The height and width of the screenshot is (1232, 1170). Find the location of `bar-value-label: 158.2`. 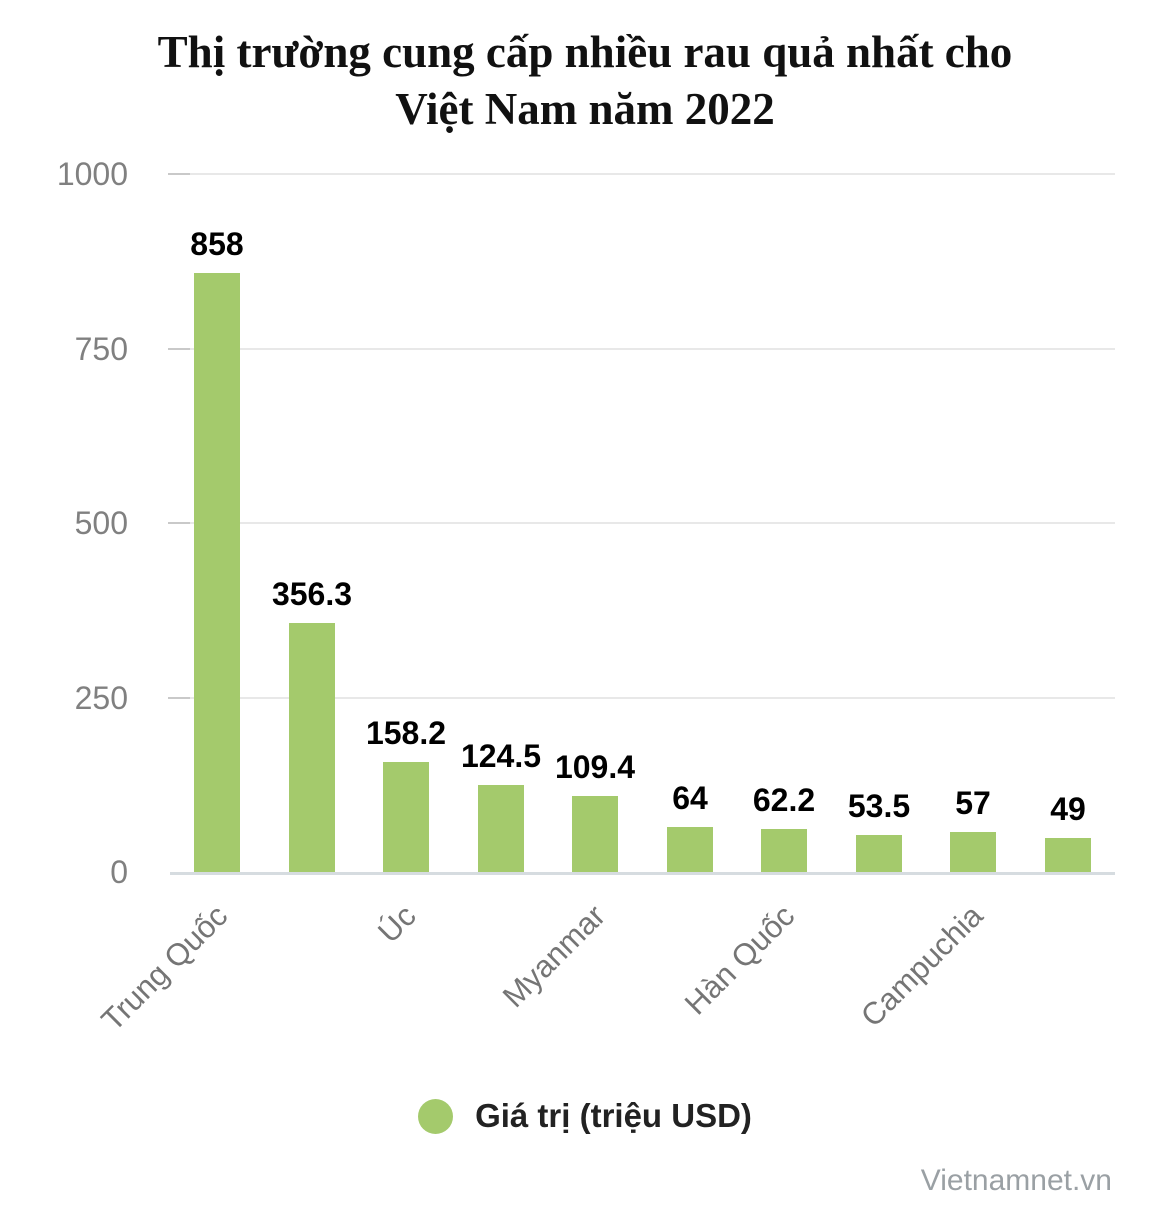

bar-value-label: 158.2 is located at coordinates (406, 733).